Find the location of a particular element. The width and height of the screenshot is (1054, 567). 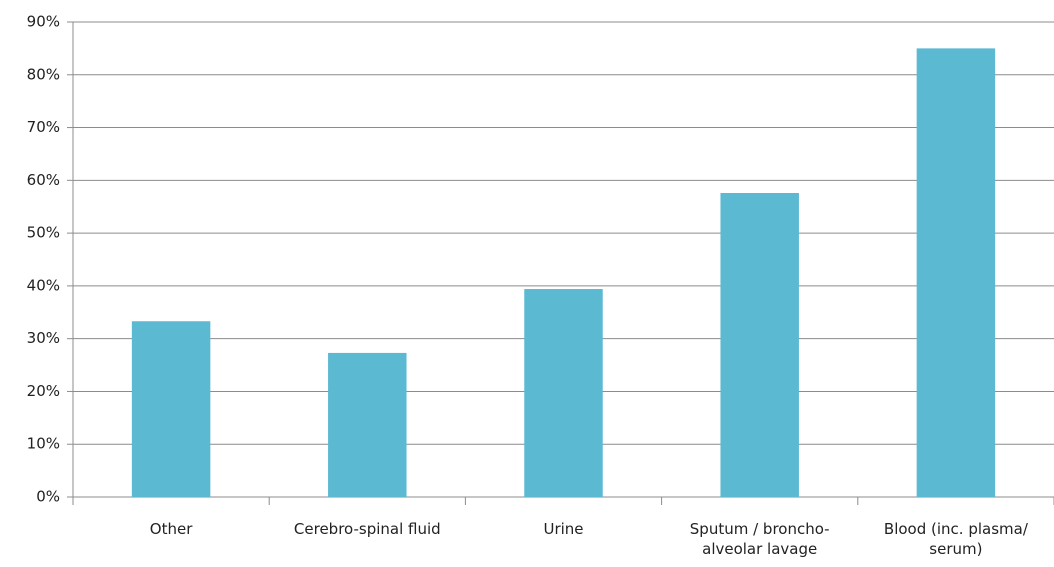

y-tick-label: 50% is located at coordinates (43, 233).